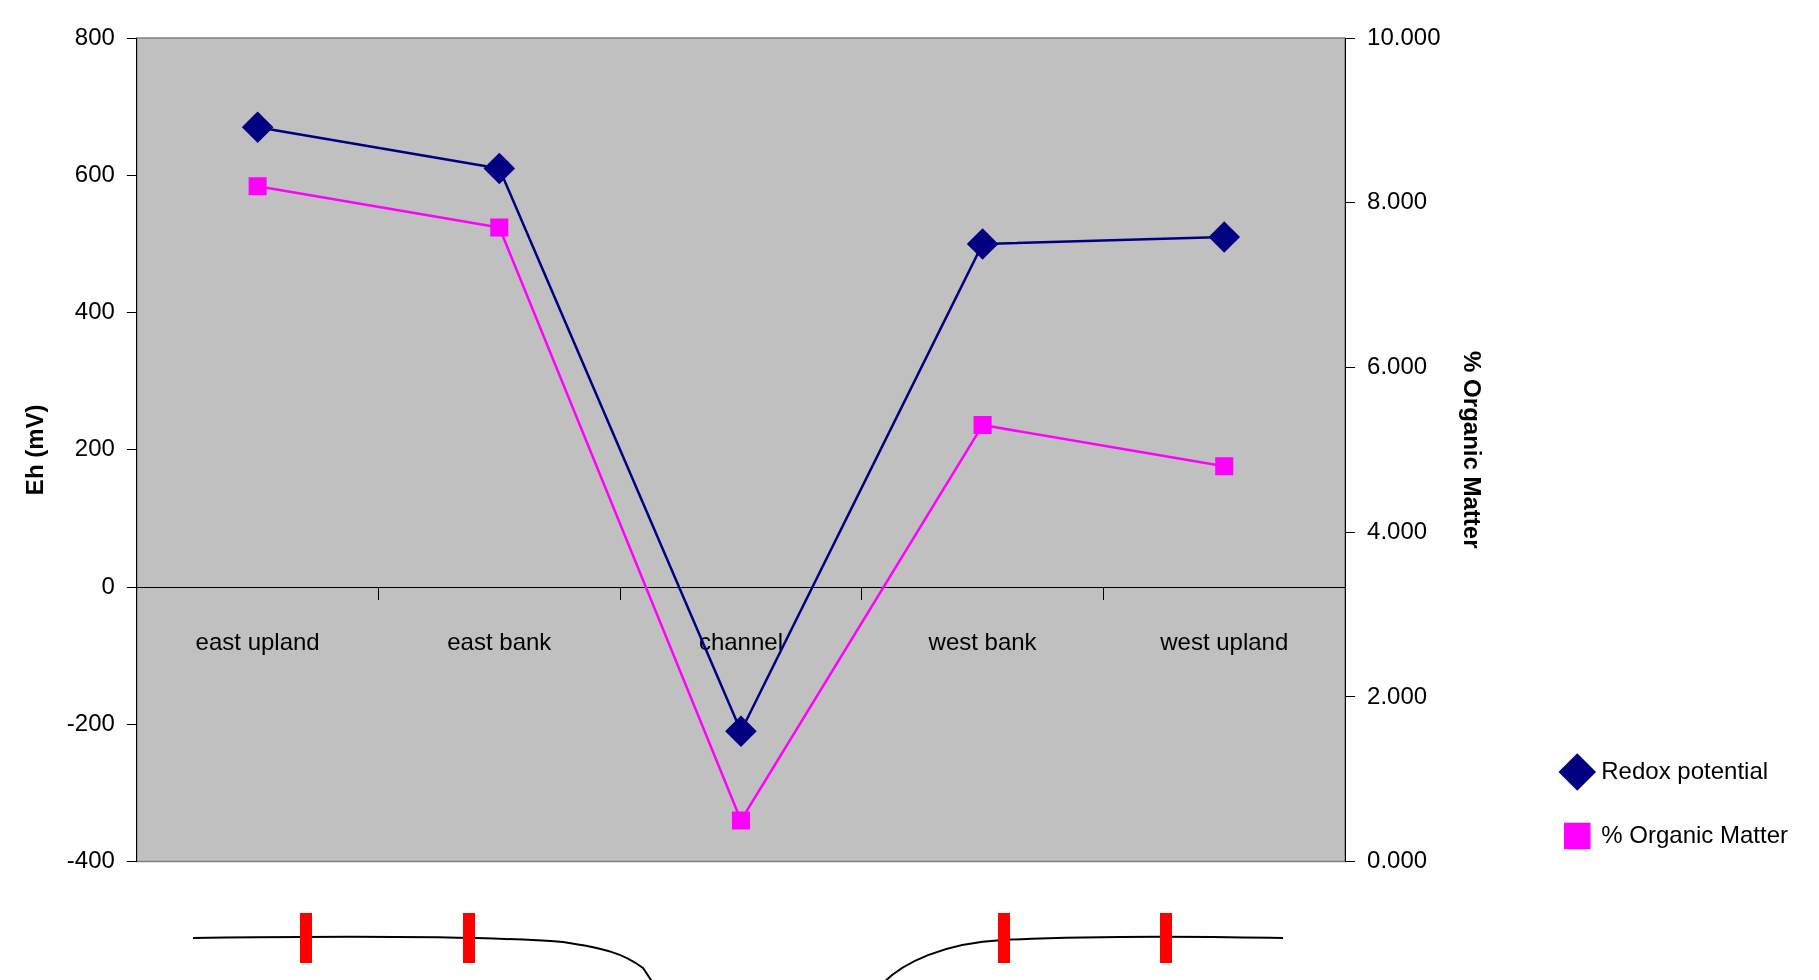 This screenshot has height=980, width=1819. Describe the element at coordinates (35, 450) in the screenshot. I see `y-axis-title: Eh (mV)` at that location.